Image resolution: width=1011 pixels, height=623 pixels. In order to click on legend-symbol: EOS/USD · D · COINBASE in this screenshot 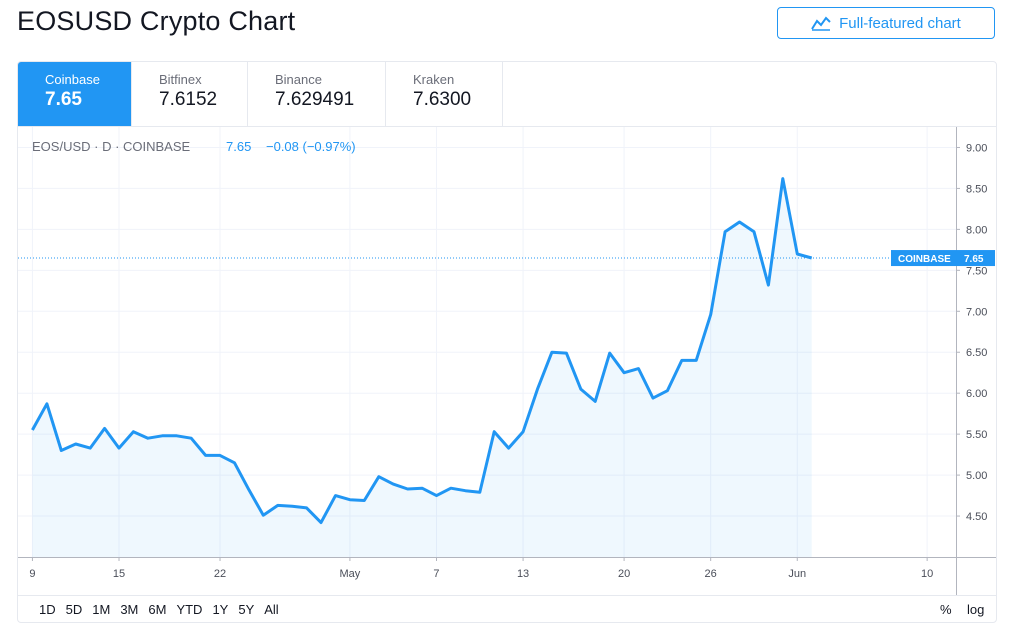, I will do `click(111, 146)`.